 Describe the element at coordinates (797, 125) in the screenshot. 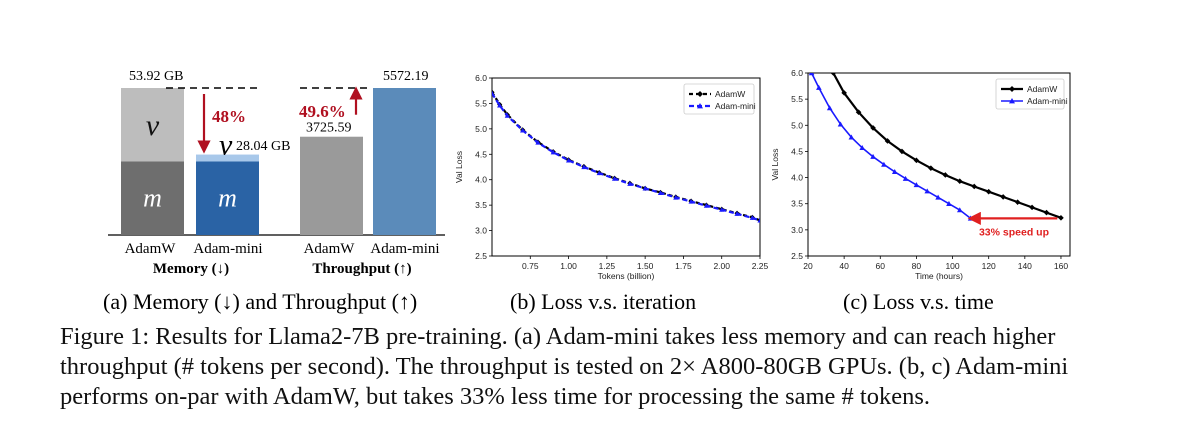

I see `y-tick-label: 5.0` at that location.